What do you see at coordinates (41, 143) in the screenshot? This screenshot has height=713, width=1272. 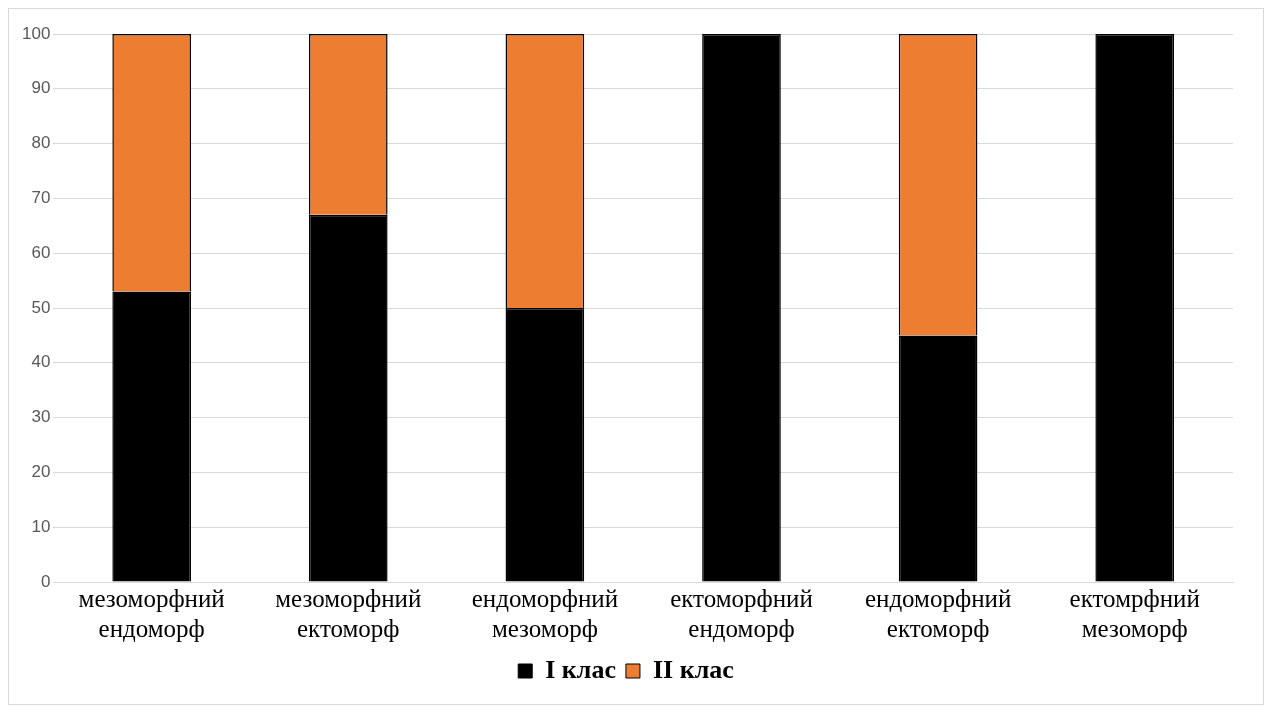 I see `y-tick-label: 80` at bounding box center [41, 143].